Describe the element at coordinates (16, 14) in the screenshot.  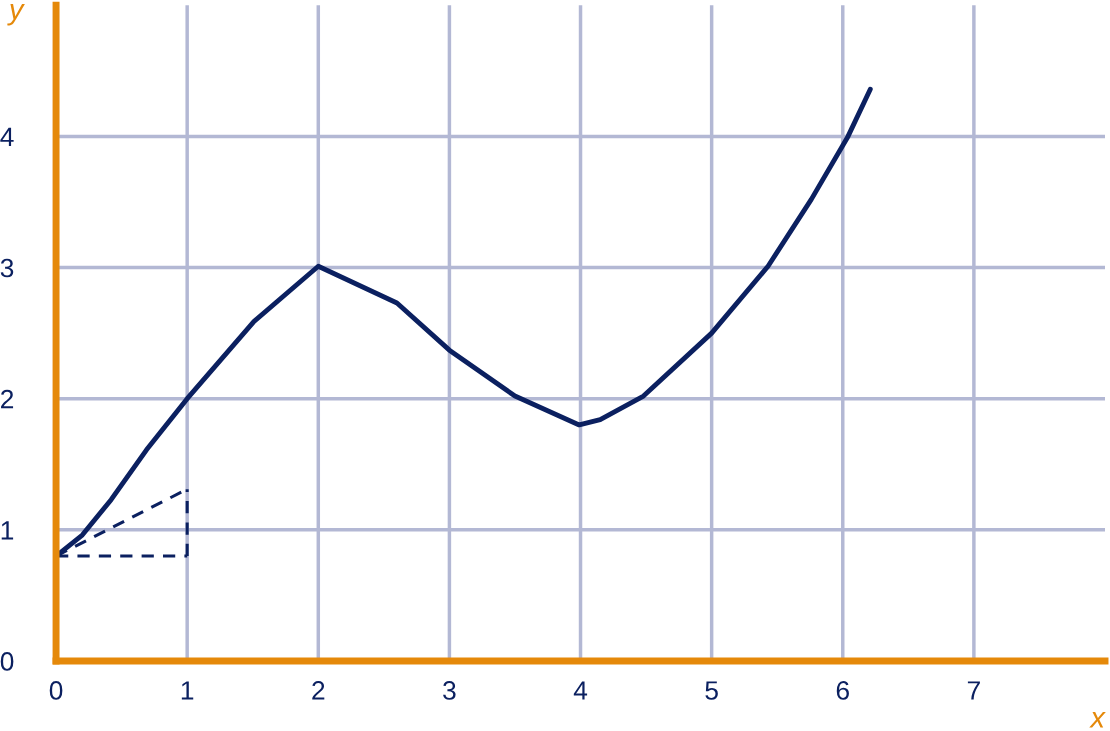
I see `y-axis-title: y` at that location.